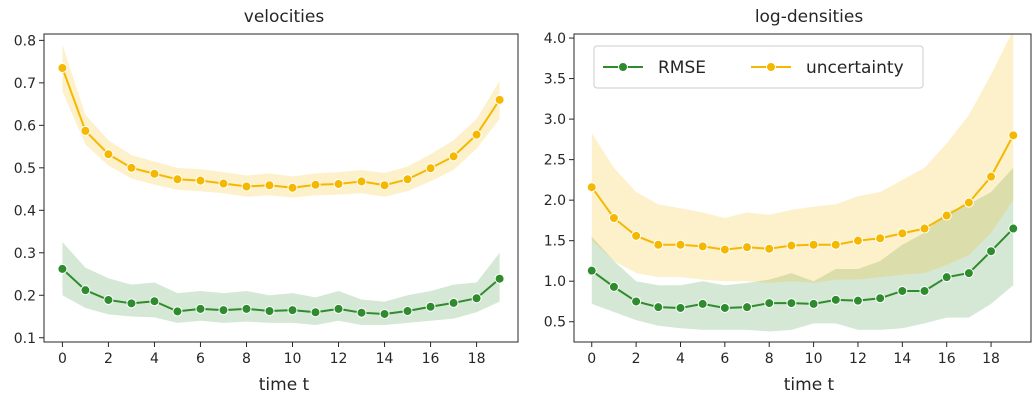 This screenshot has height=398, width=1034. I want to click on panel-title: log-densities, so click(809, 17).